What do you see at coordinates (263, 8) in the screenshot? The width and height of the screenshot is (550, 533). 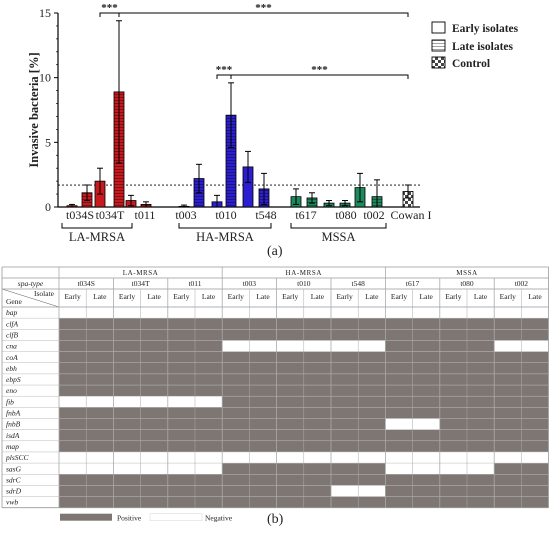 I see `significance-label: ***` at bounding box center [263, 8].